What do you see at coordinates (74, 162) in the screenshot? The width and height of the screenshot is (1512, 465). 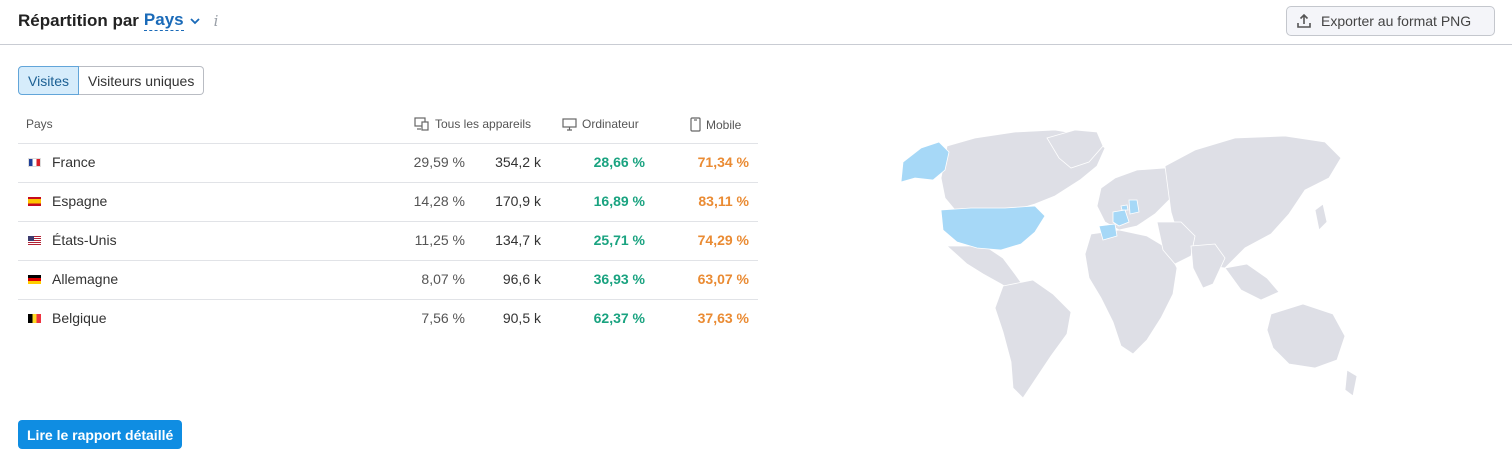 I see `country-name: France` at bounding box center [74, 162].